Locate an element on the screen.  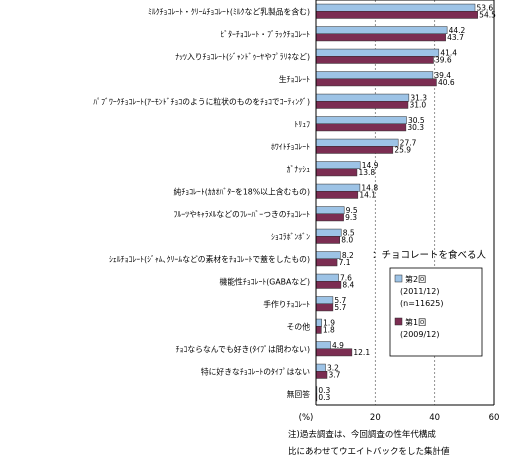
data-label: 9.5 is located at coordinates (352, 210).